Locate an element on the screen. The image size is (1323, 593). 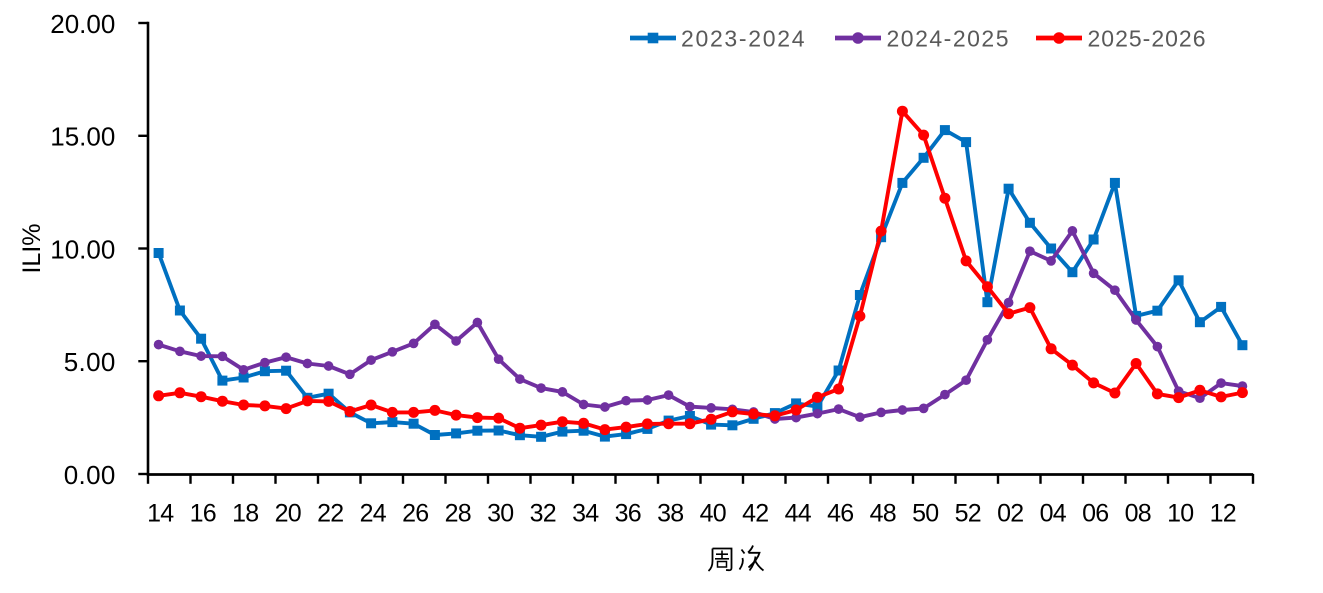
svg-text: 44 is located at coordinates (798, 513).